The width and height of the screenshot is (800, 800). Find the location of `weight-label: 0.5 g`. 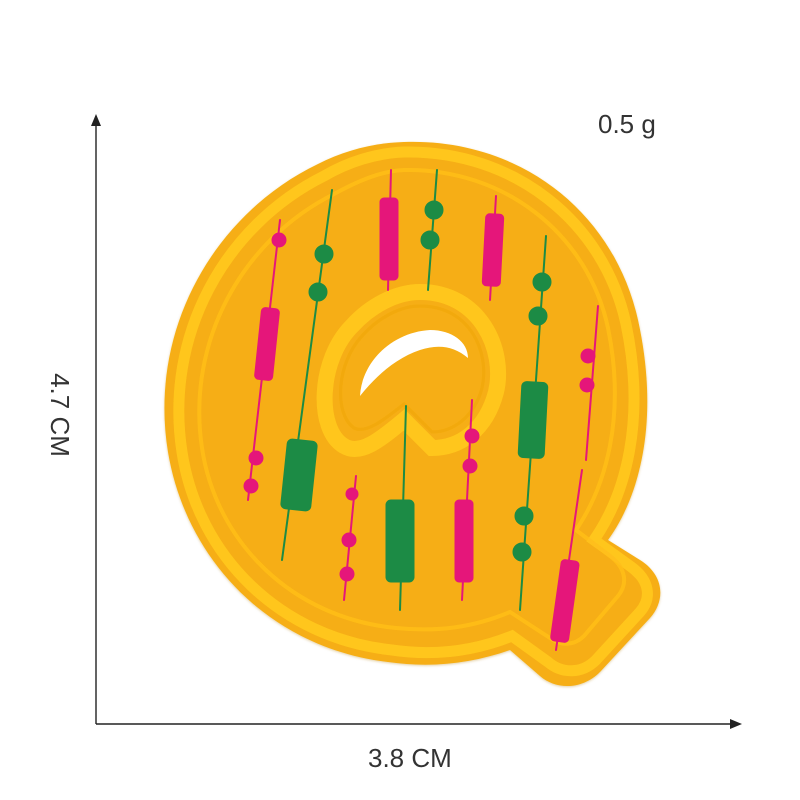

weight-label: 0.5 g is located at coordinates (627, 124).